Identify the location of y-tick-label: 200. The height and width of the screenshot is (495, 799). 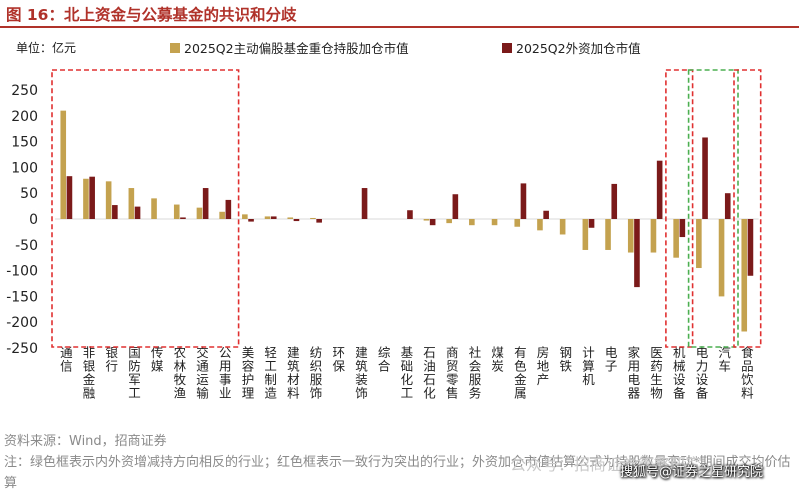
(24, 117).